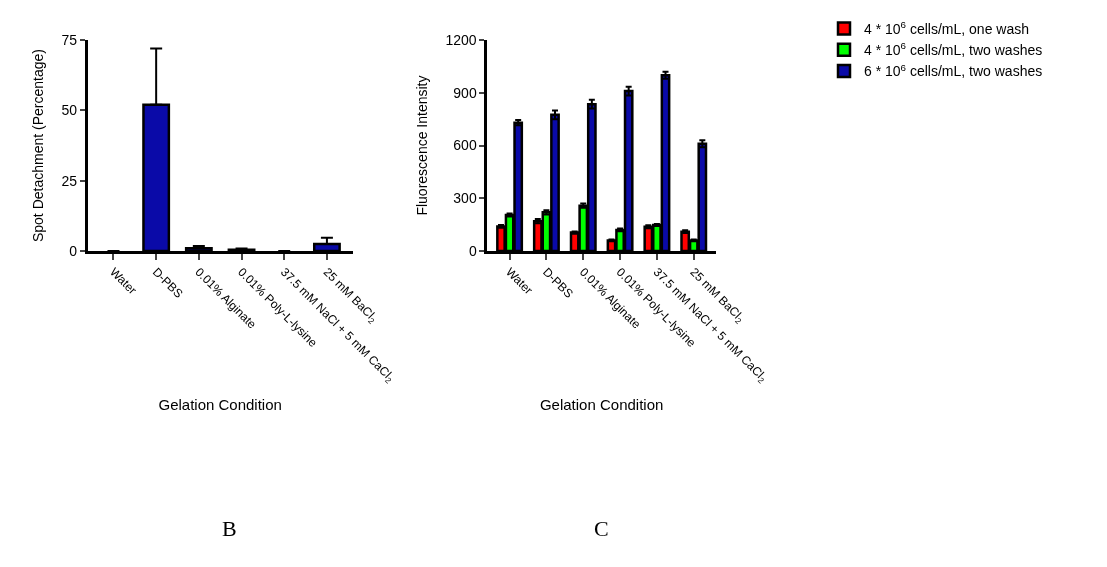 This screenshot has width=1107, height=567. Describe the element at coordinates (946, 28) in the screenshot. I see `legend-label: 4 * 10$^{6}$ cells/mL, one wash` at that location.